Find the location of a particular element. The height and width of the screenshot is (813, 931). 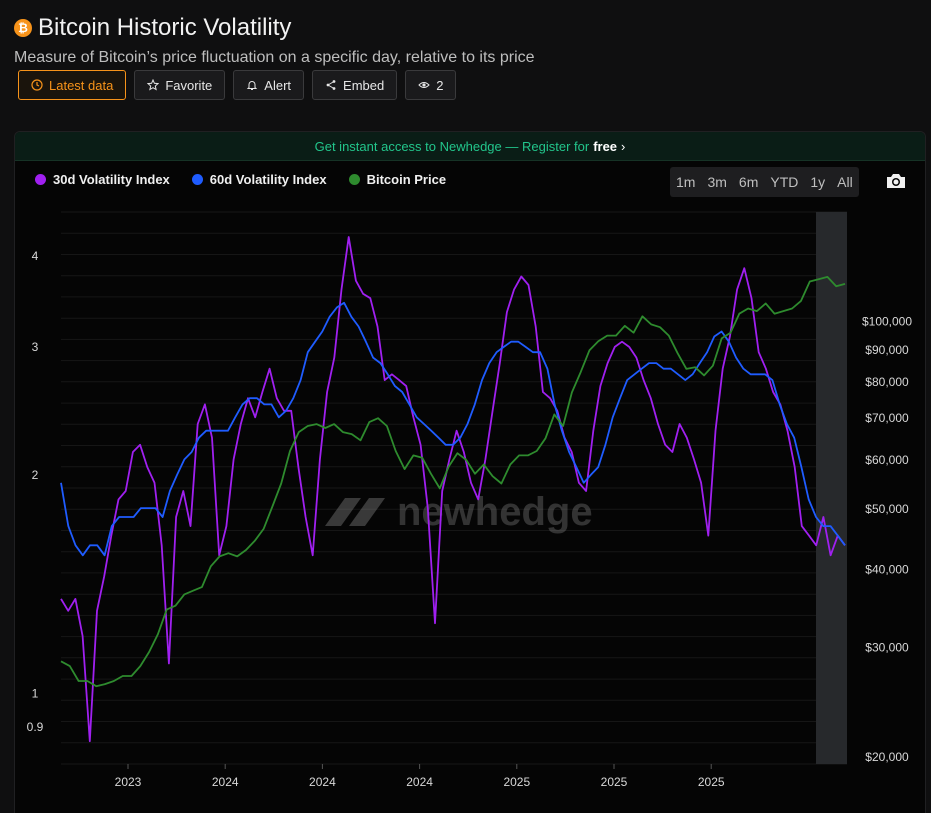

legend-dot-vol60 is located at coordinates (197, 179).